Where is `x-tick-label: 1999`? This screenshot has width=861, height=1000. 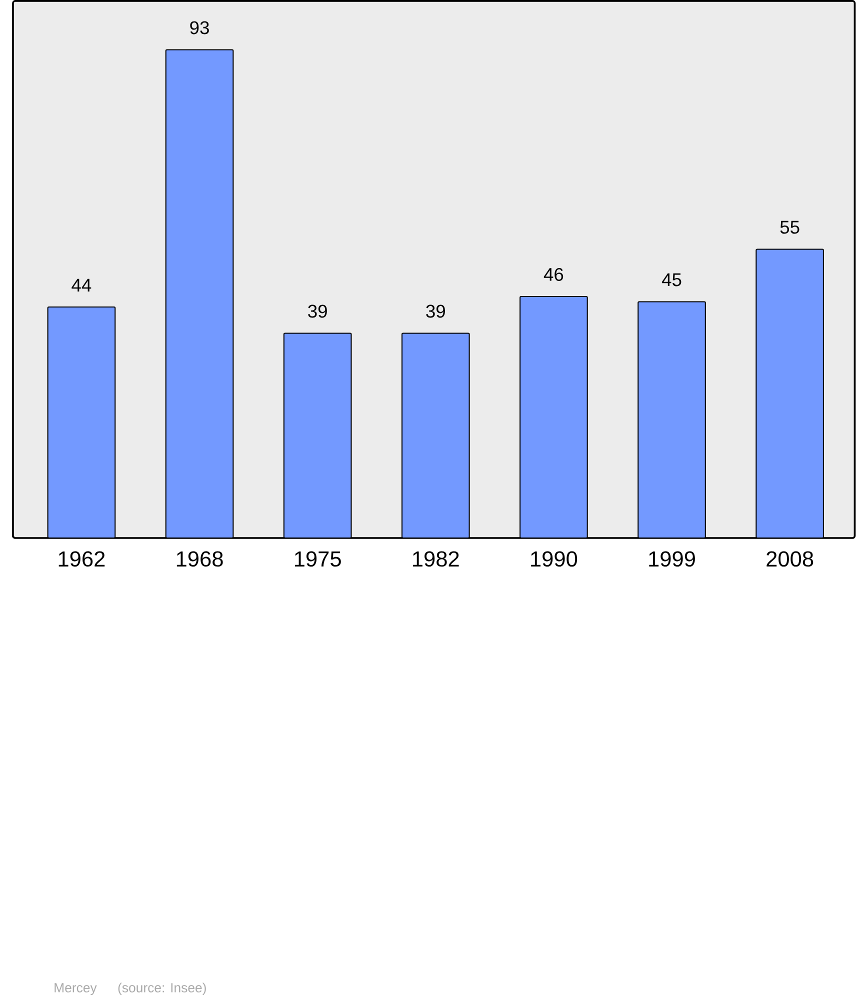 x-tick-label: 1999 is located at coordinates (672, 559).